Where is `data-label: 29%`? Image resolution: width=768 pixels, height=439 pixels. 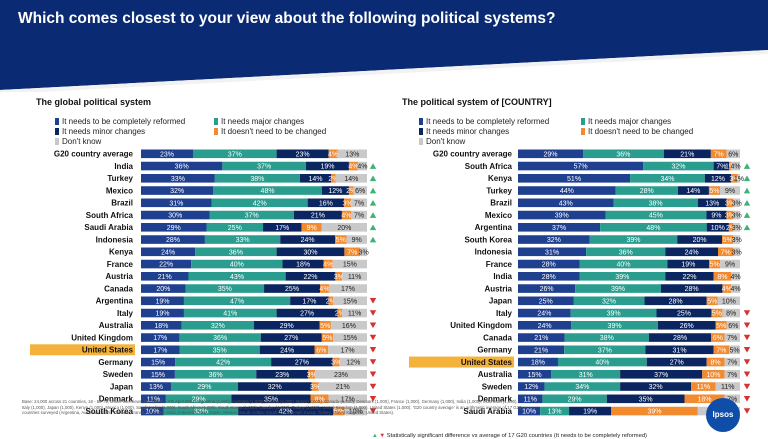
data-label: 29% is located at coordinates (204, 387).